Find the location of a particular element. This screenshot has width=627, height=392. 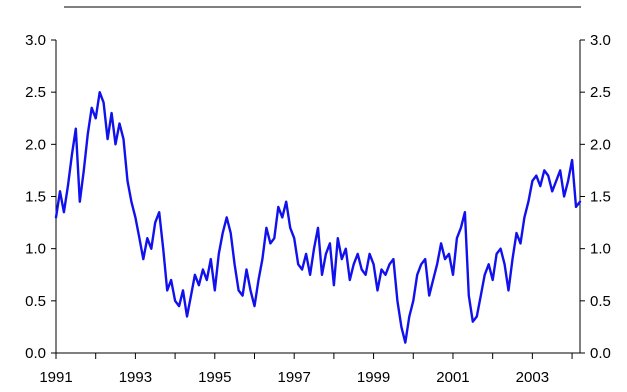

y-tick-label-right: 1.0 is located at coordinates (600, 249).